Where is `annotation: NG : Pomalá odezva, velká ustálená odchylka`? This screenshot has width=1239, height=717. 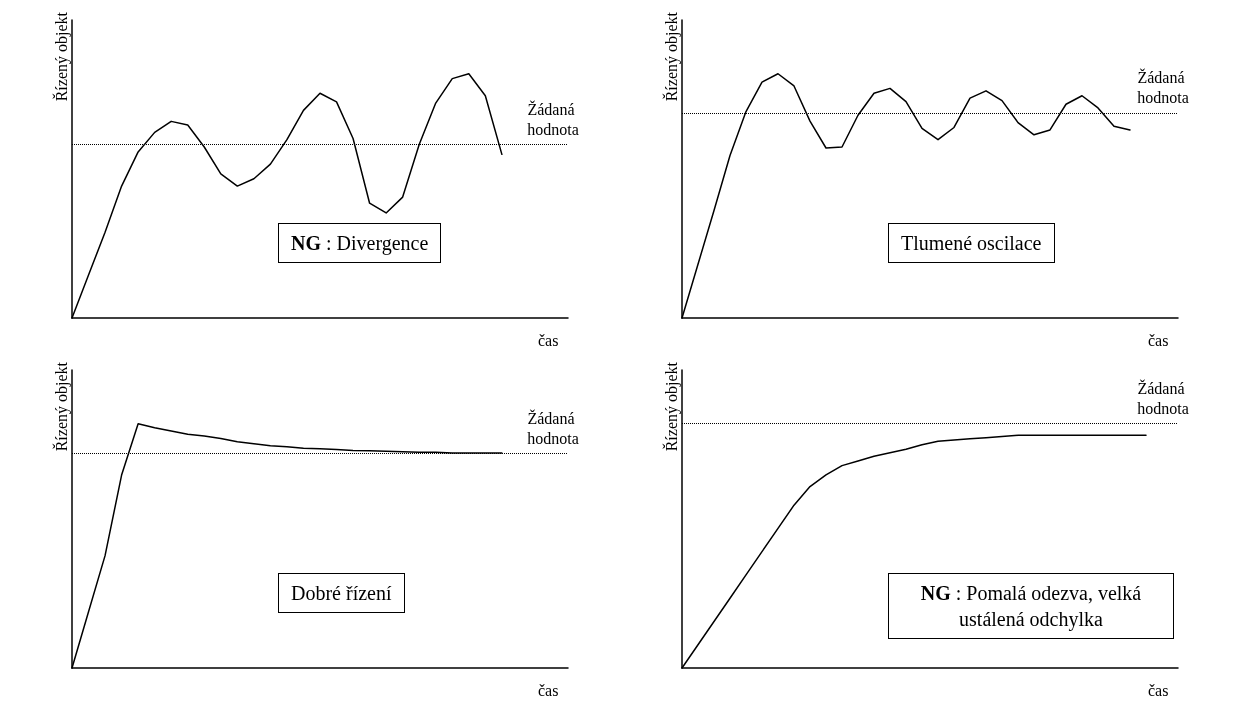 annotation: NG : Pomalá odezva, velká ustálená odchylka is located at coordinates (1031, 606).